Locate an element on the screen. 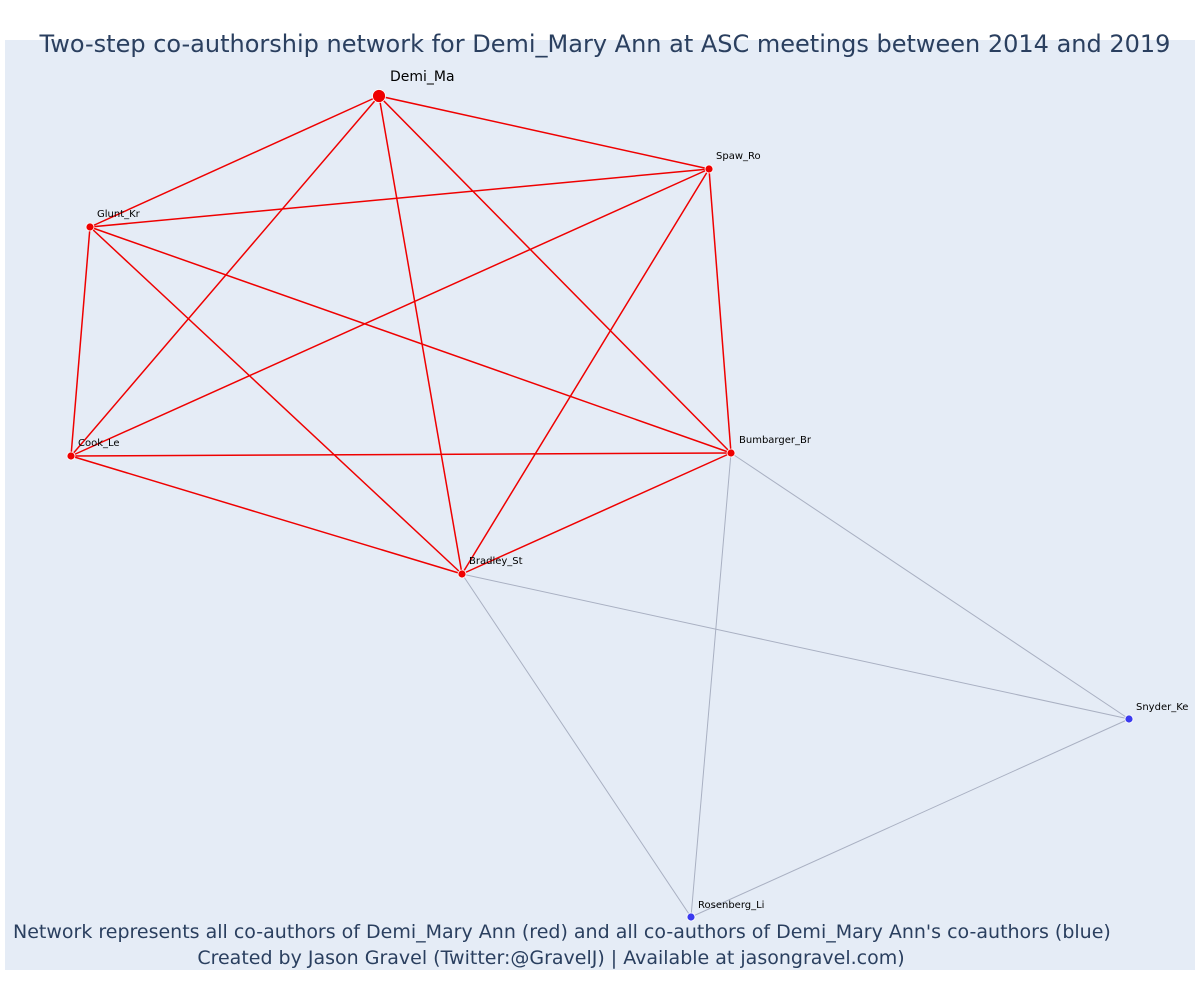 The height and width of the screenshot is (1000, 1200). edge-spaw_ro-glunt_kr is located at coordinates (399, 198).